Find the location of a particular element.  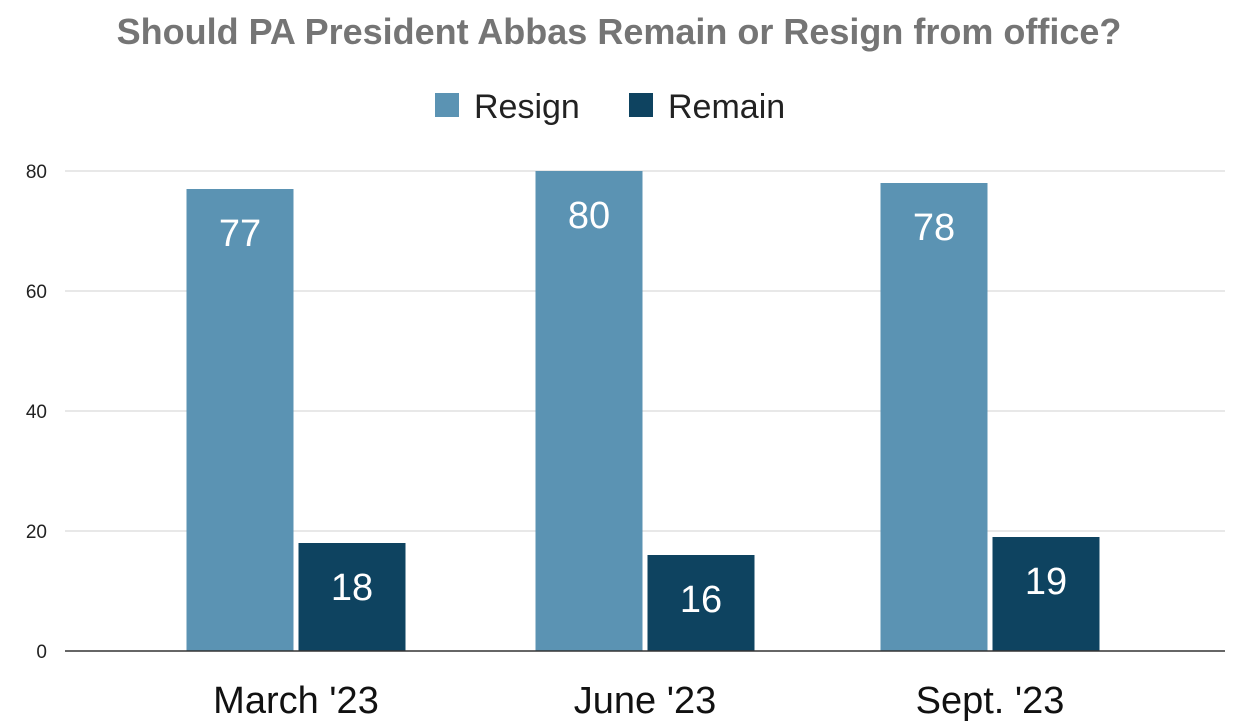

data-label-remain: 18 is located at coordinates (352, 588).